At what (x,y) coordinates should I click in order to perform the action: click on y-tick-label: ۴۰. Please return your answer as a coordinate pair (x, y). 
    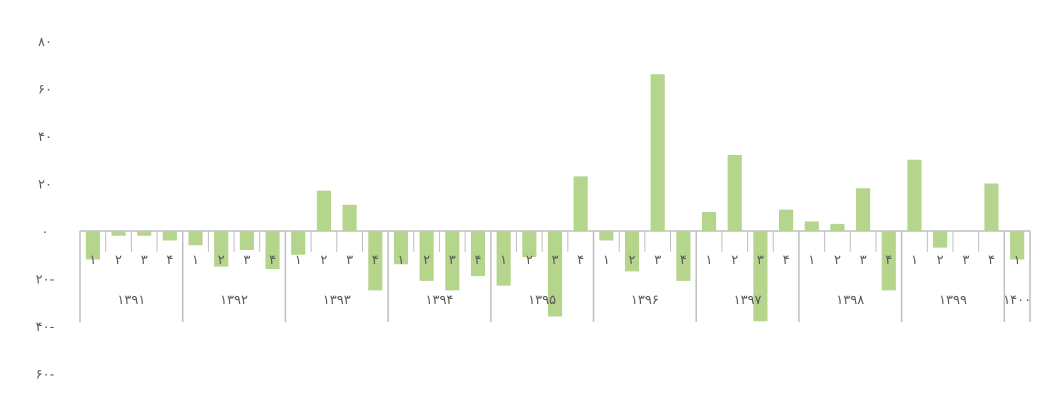
    Looking at the image, I should click on (45, 137).